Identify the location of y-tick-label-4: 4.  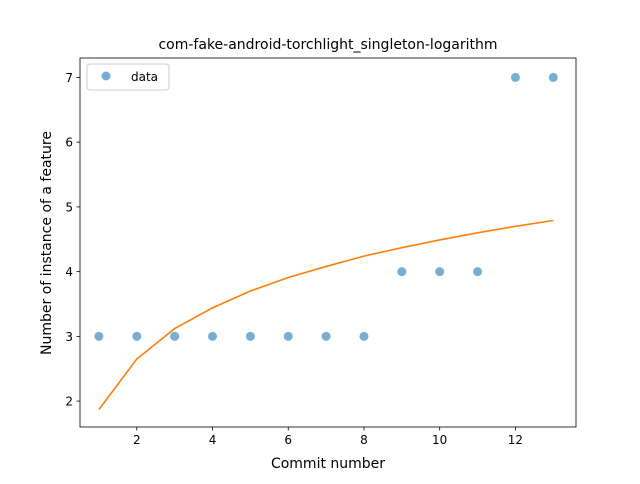
(69, 272).